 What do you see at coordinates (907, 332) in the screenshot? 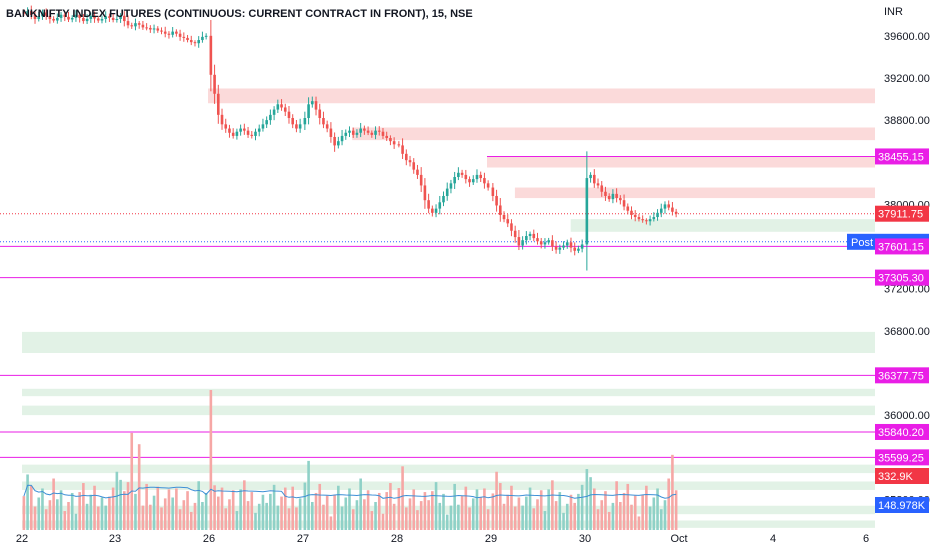
I see `y-tick-label: 36800.00` at bounding box center [907, 332].